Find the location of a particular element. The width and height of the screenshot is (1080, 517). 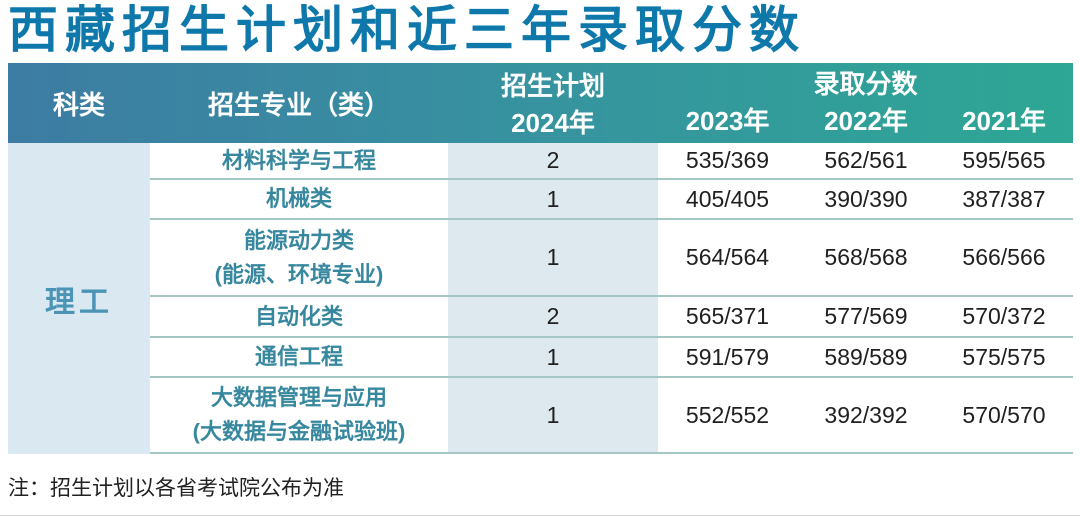

score-cell-2023: 564/564 is located at coordinates (727, 257).